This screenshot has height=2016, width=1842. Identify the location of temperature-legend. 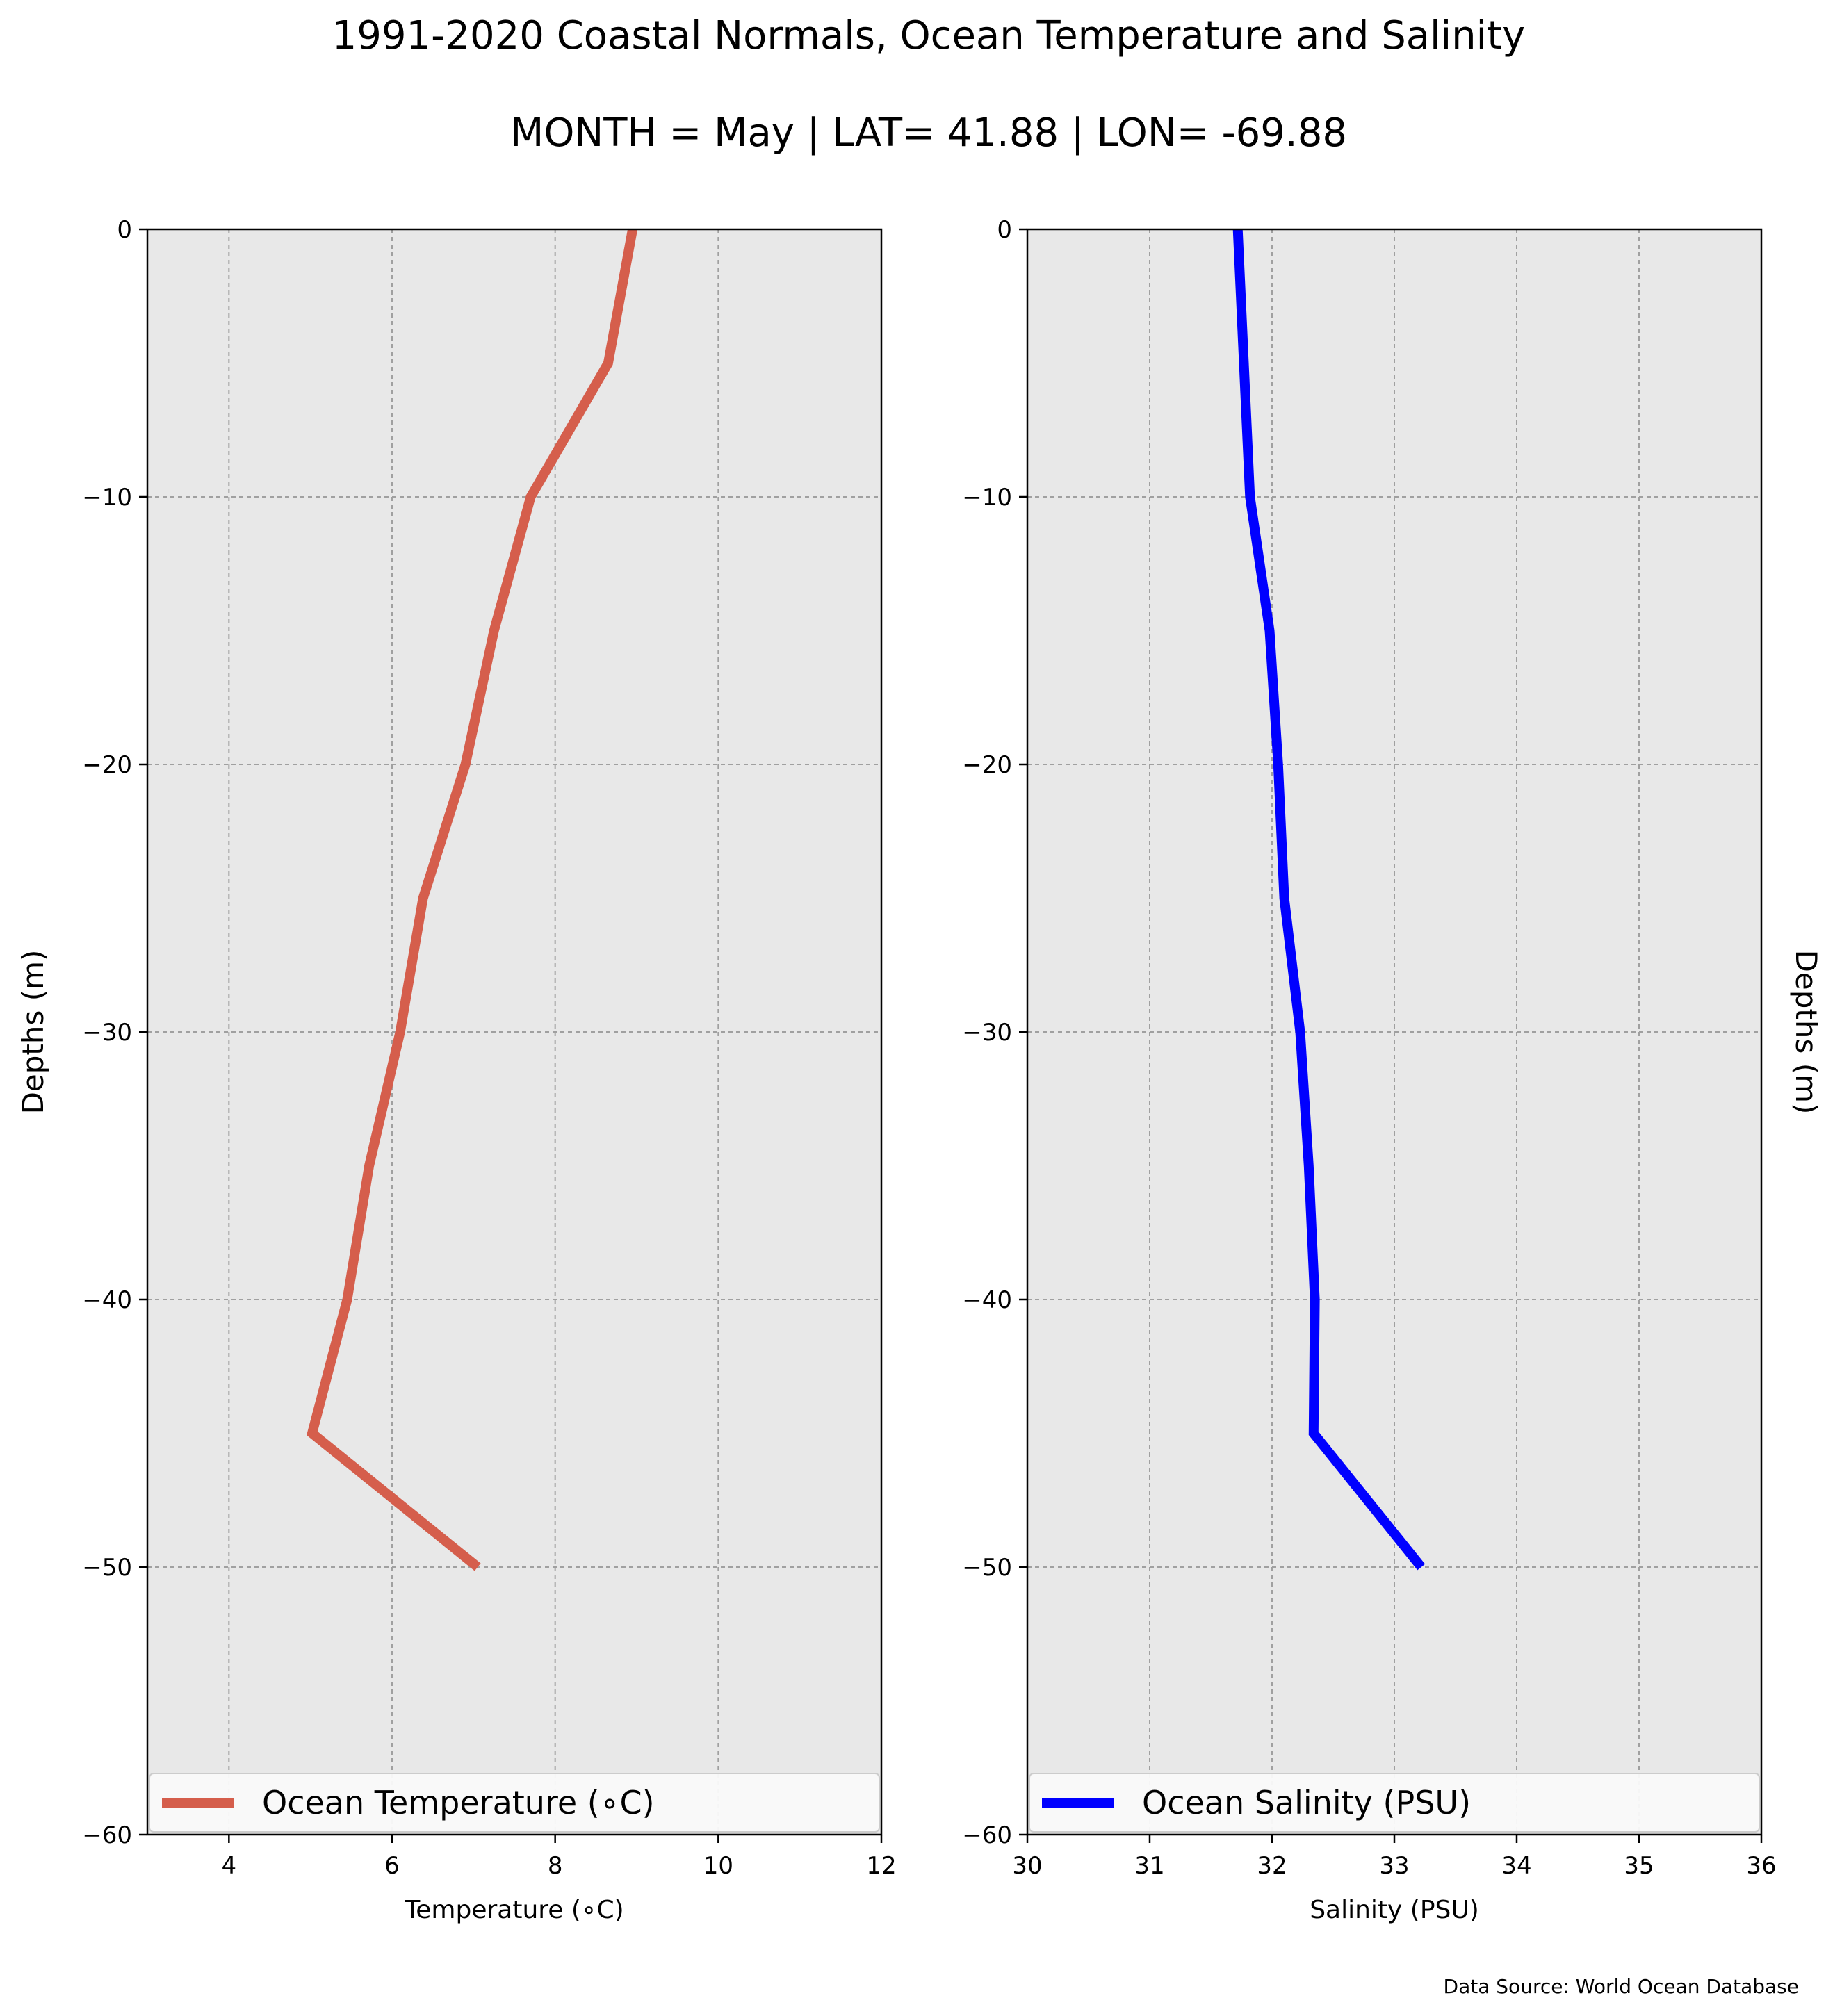
(514, 1803).